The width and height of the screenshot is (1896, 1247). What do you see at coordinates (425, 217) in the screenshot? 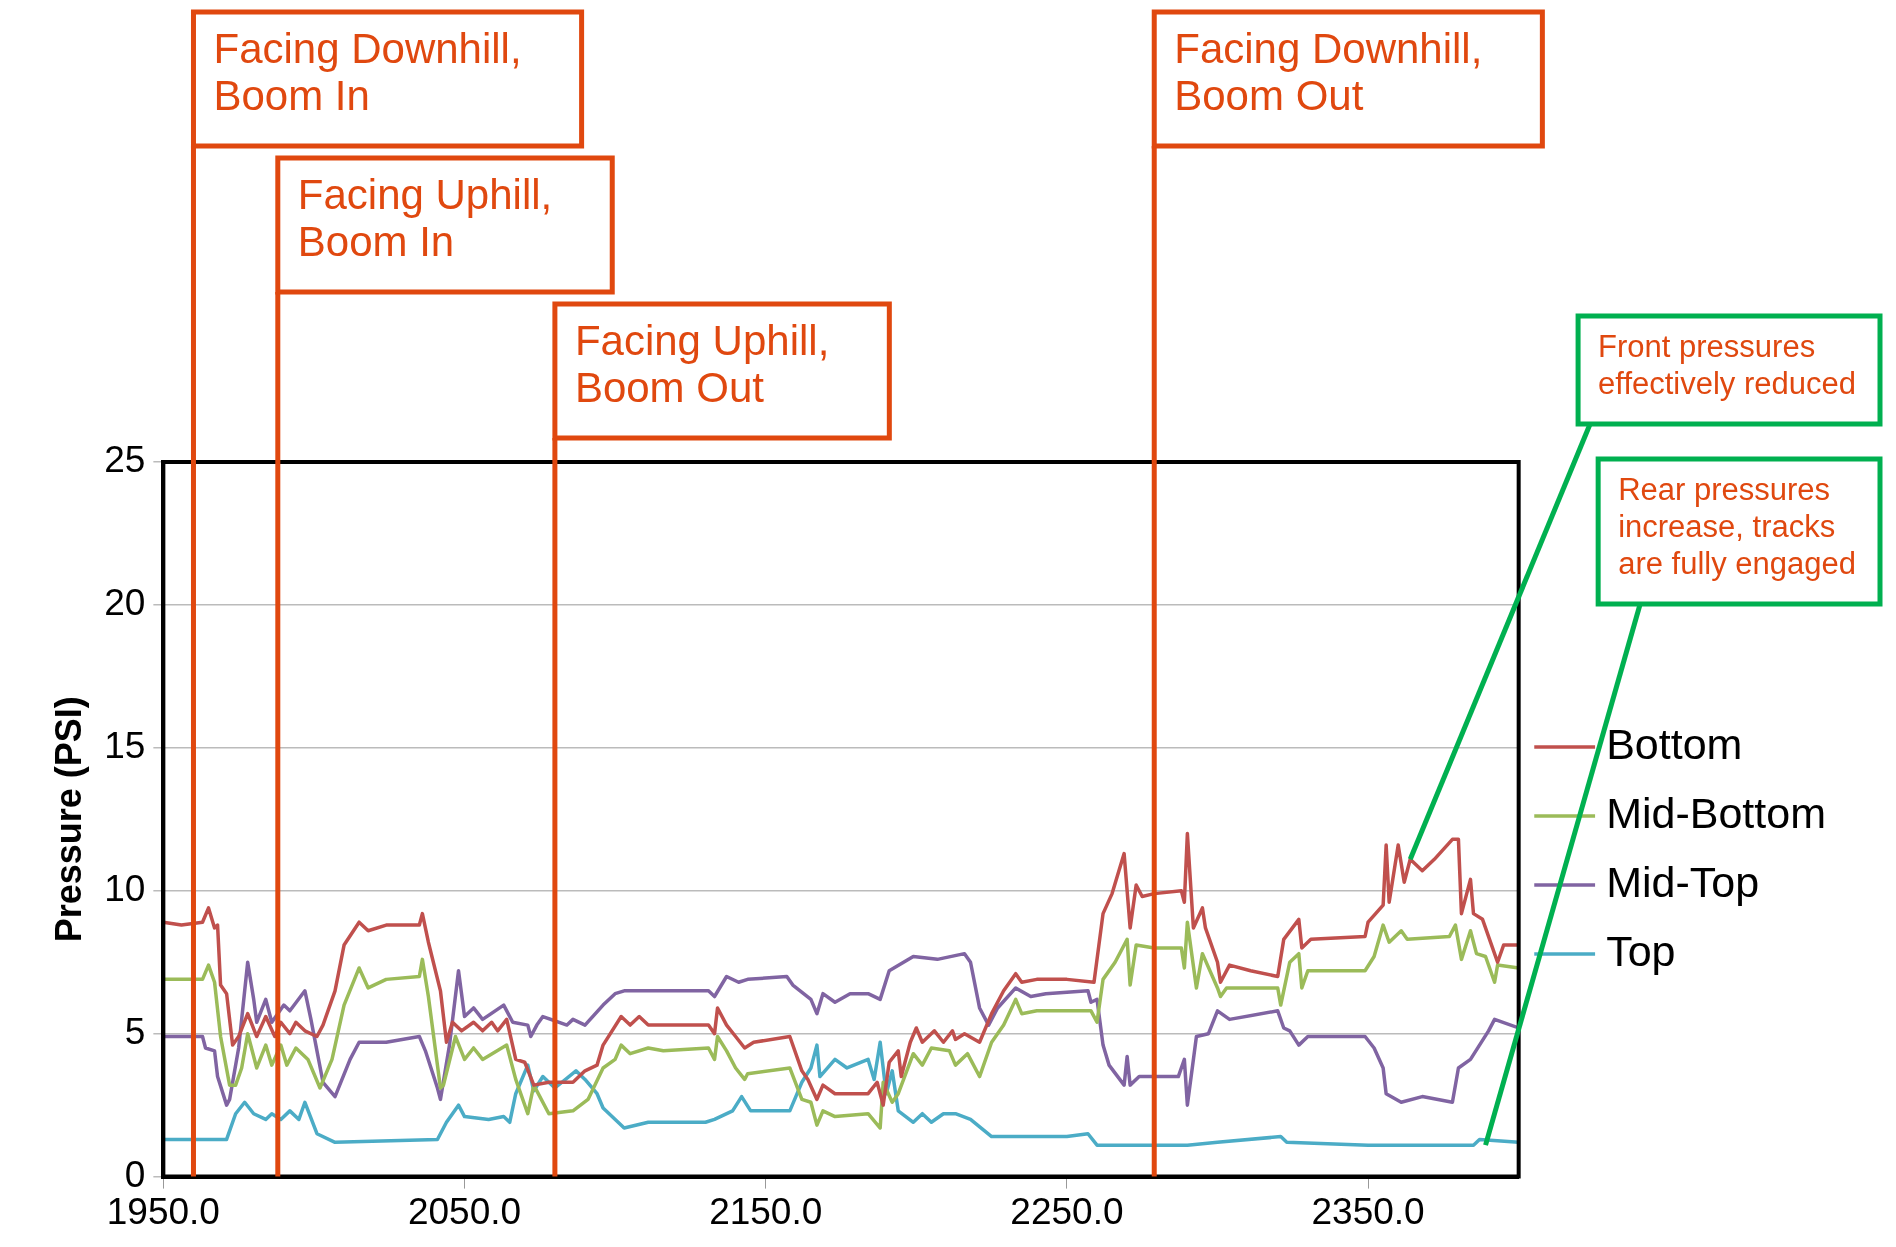
I see `ref-line-label: Facing Uphill, Boom In` at bounding box center [425, 217].